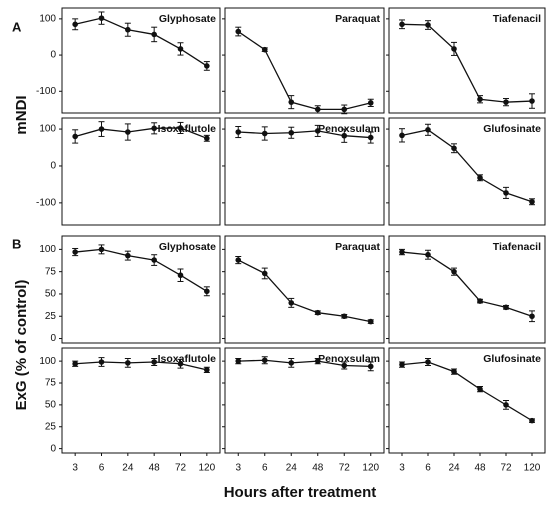 The width and height of the screenshot is (550, 507). Describe the element at coordinates (46, 203) in the screenshot. I see `y-tick-label: -100` at that location.